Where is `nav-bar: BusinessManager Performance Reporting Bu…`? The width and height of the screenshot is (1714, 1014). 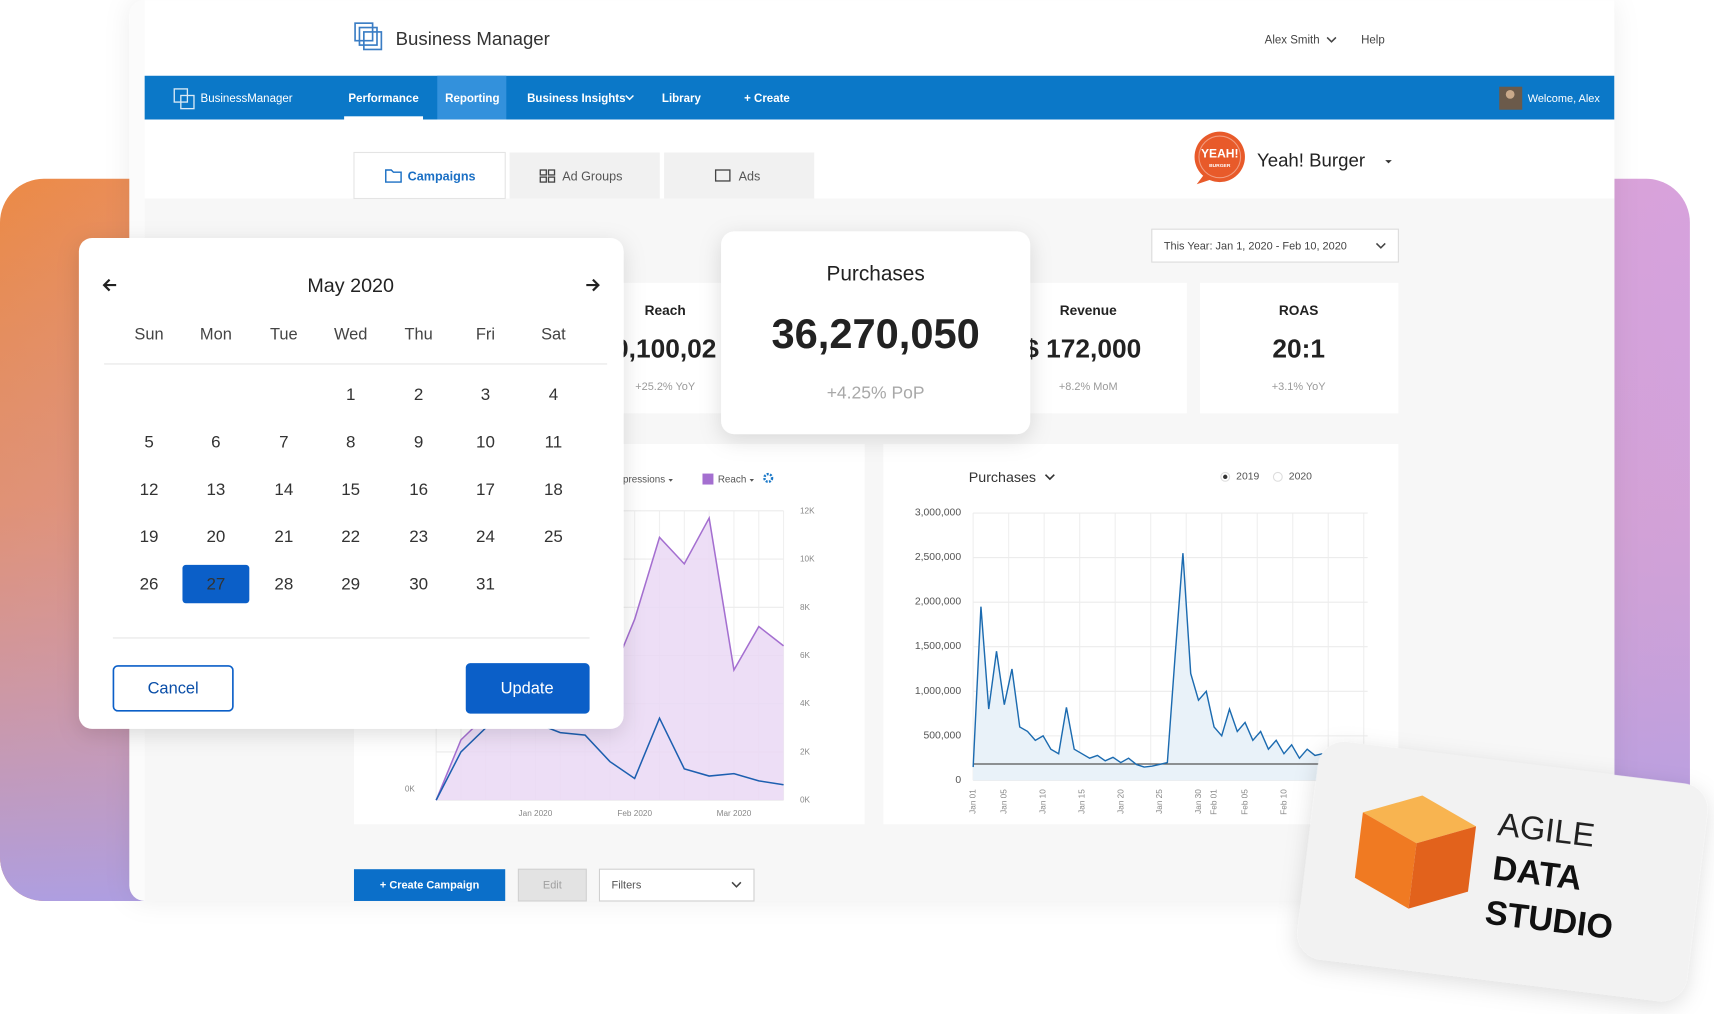
nav-bar: BusinessManager Performance Reporting Bu… is located at coordinates (879, 97).